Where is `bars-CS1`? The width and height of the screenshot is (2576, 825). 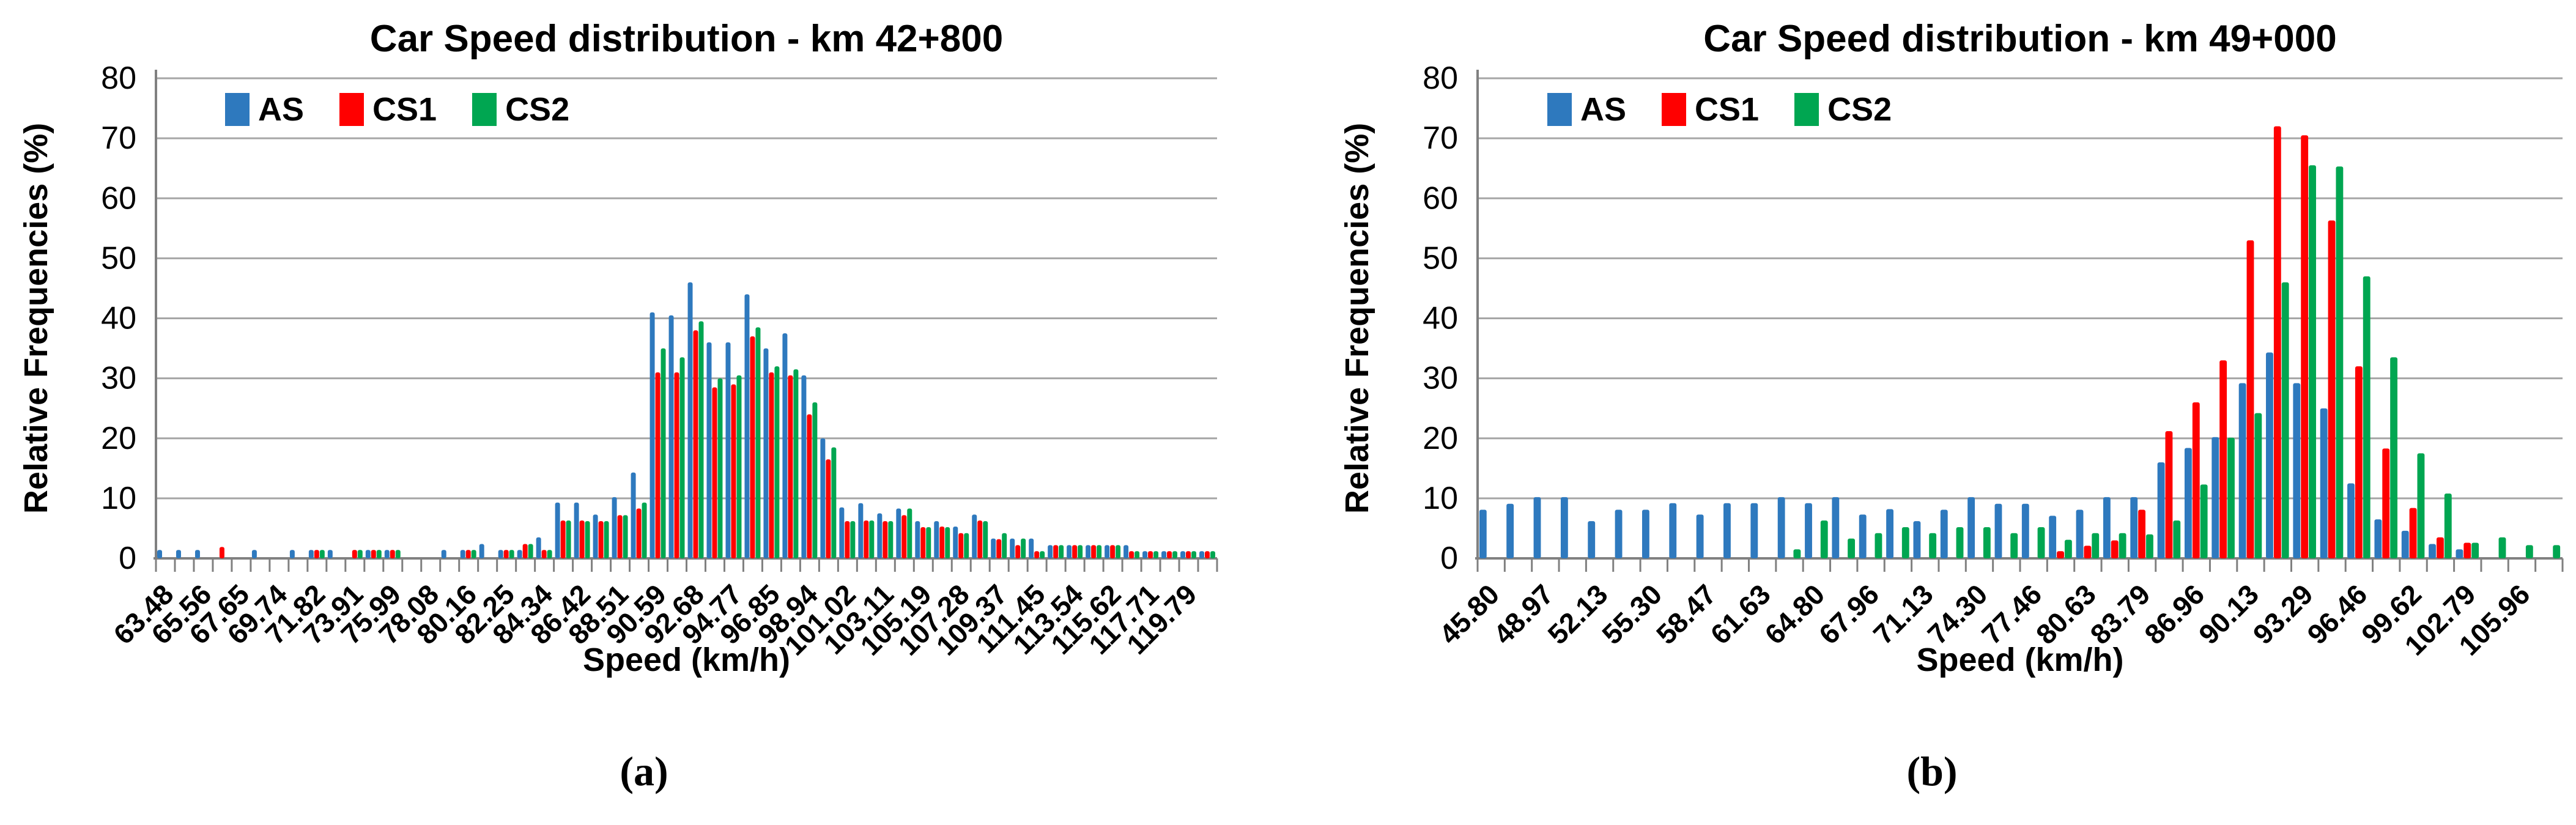
bars-CS1 is located at coordinates (2264, 342).